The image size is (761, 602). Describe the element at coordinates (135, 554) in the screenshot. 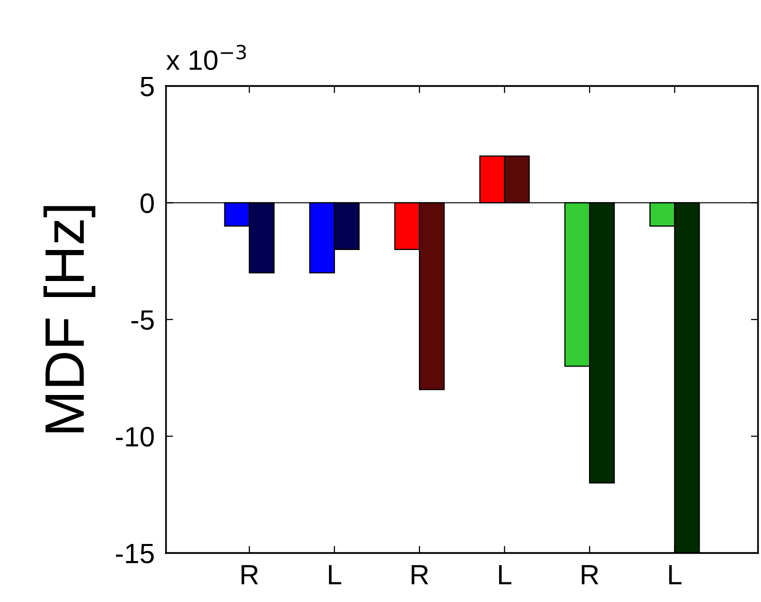

I see `y-tick-label: -15` at that location.